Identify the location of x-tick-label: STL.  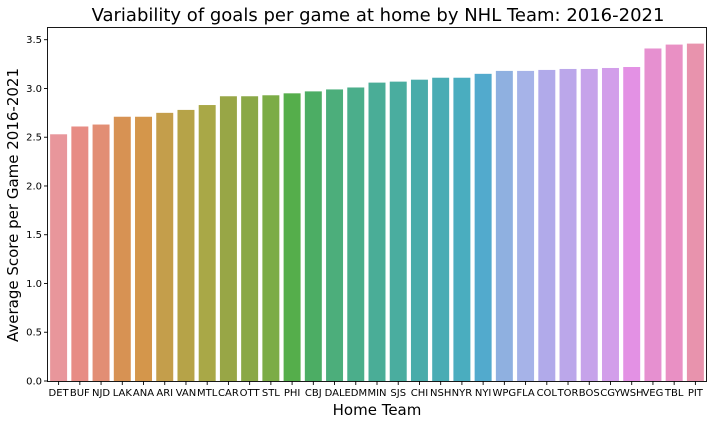
(271, 393).